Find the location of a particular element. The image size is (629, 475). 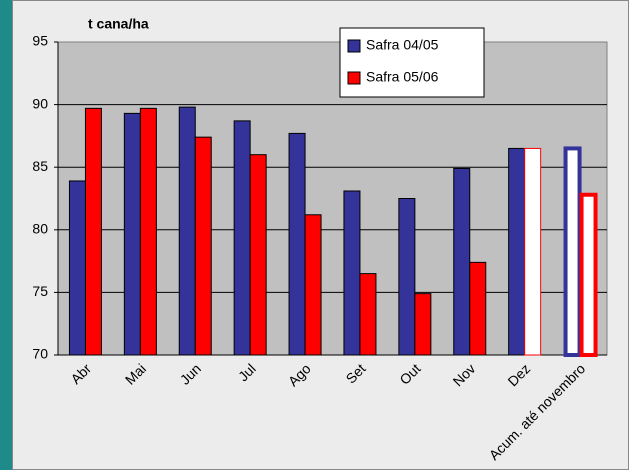

y-tick-label: 75 is located at coordinates (40, 291).